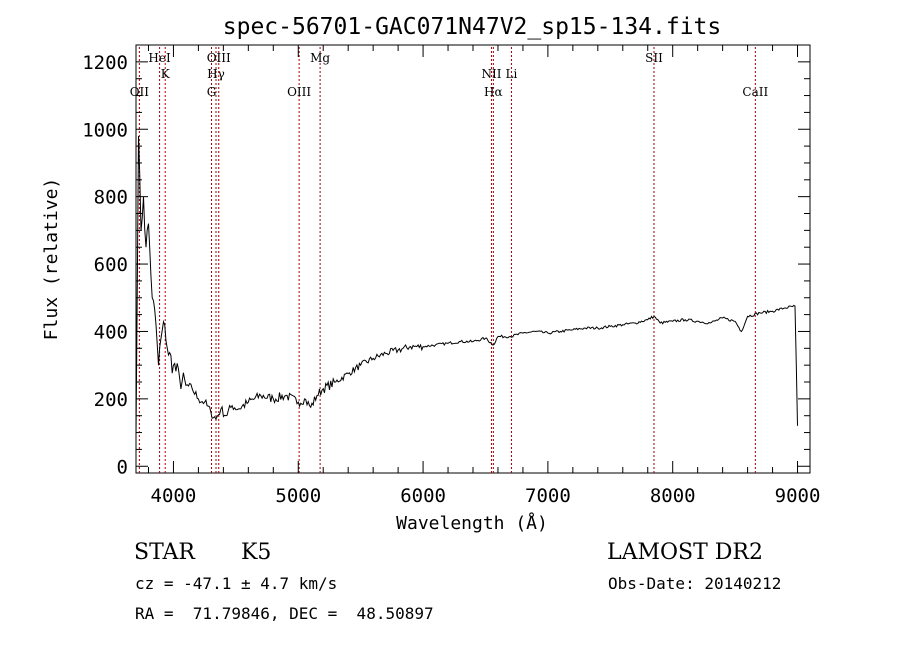  I want to click on x-tick-label: 4000, so click(174, 496).